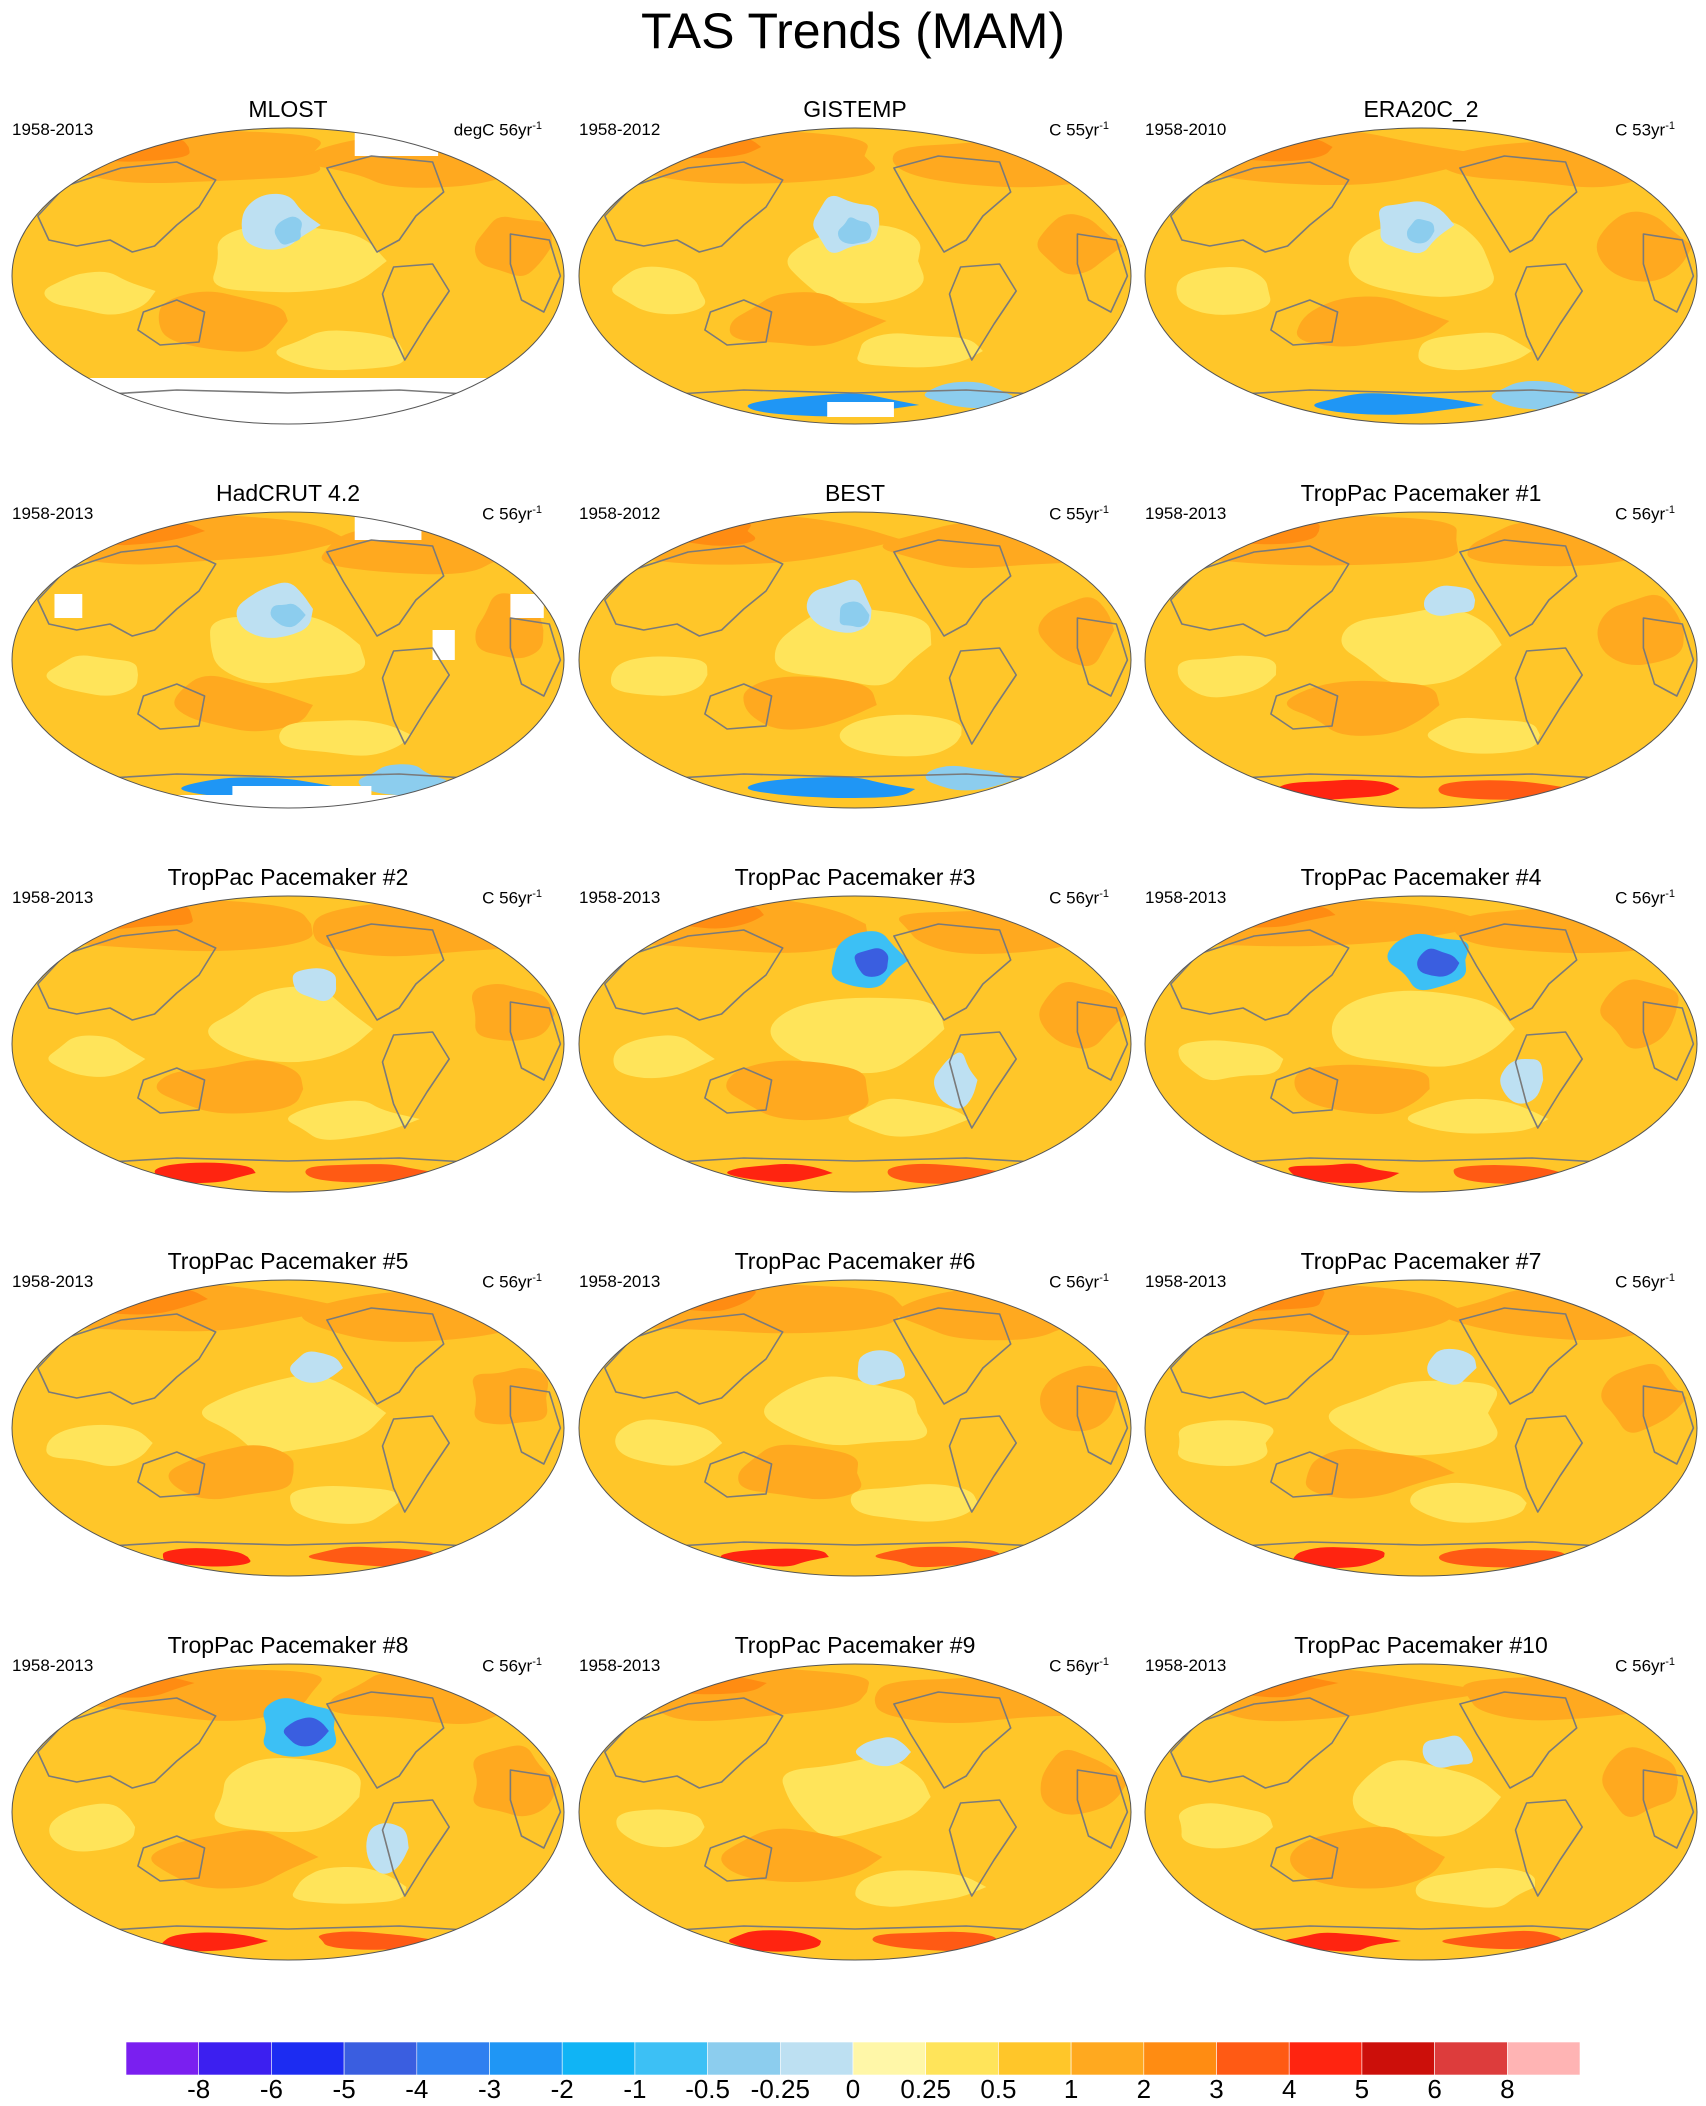 This screenshot has width=1706, height=2106. Describe the element at coordinates (855, 664) in the screenshot. I see `map-panel: BEST 1958-2012 C 55yr-1` at that location.